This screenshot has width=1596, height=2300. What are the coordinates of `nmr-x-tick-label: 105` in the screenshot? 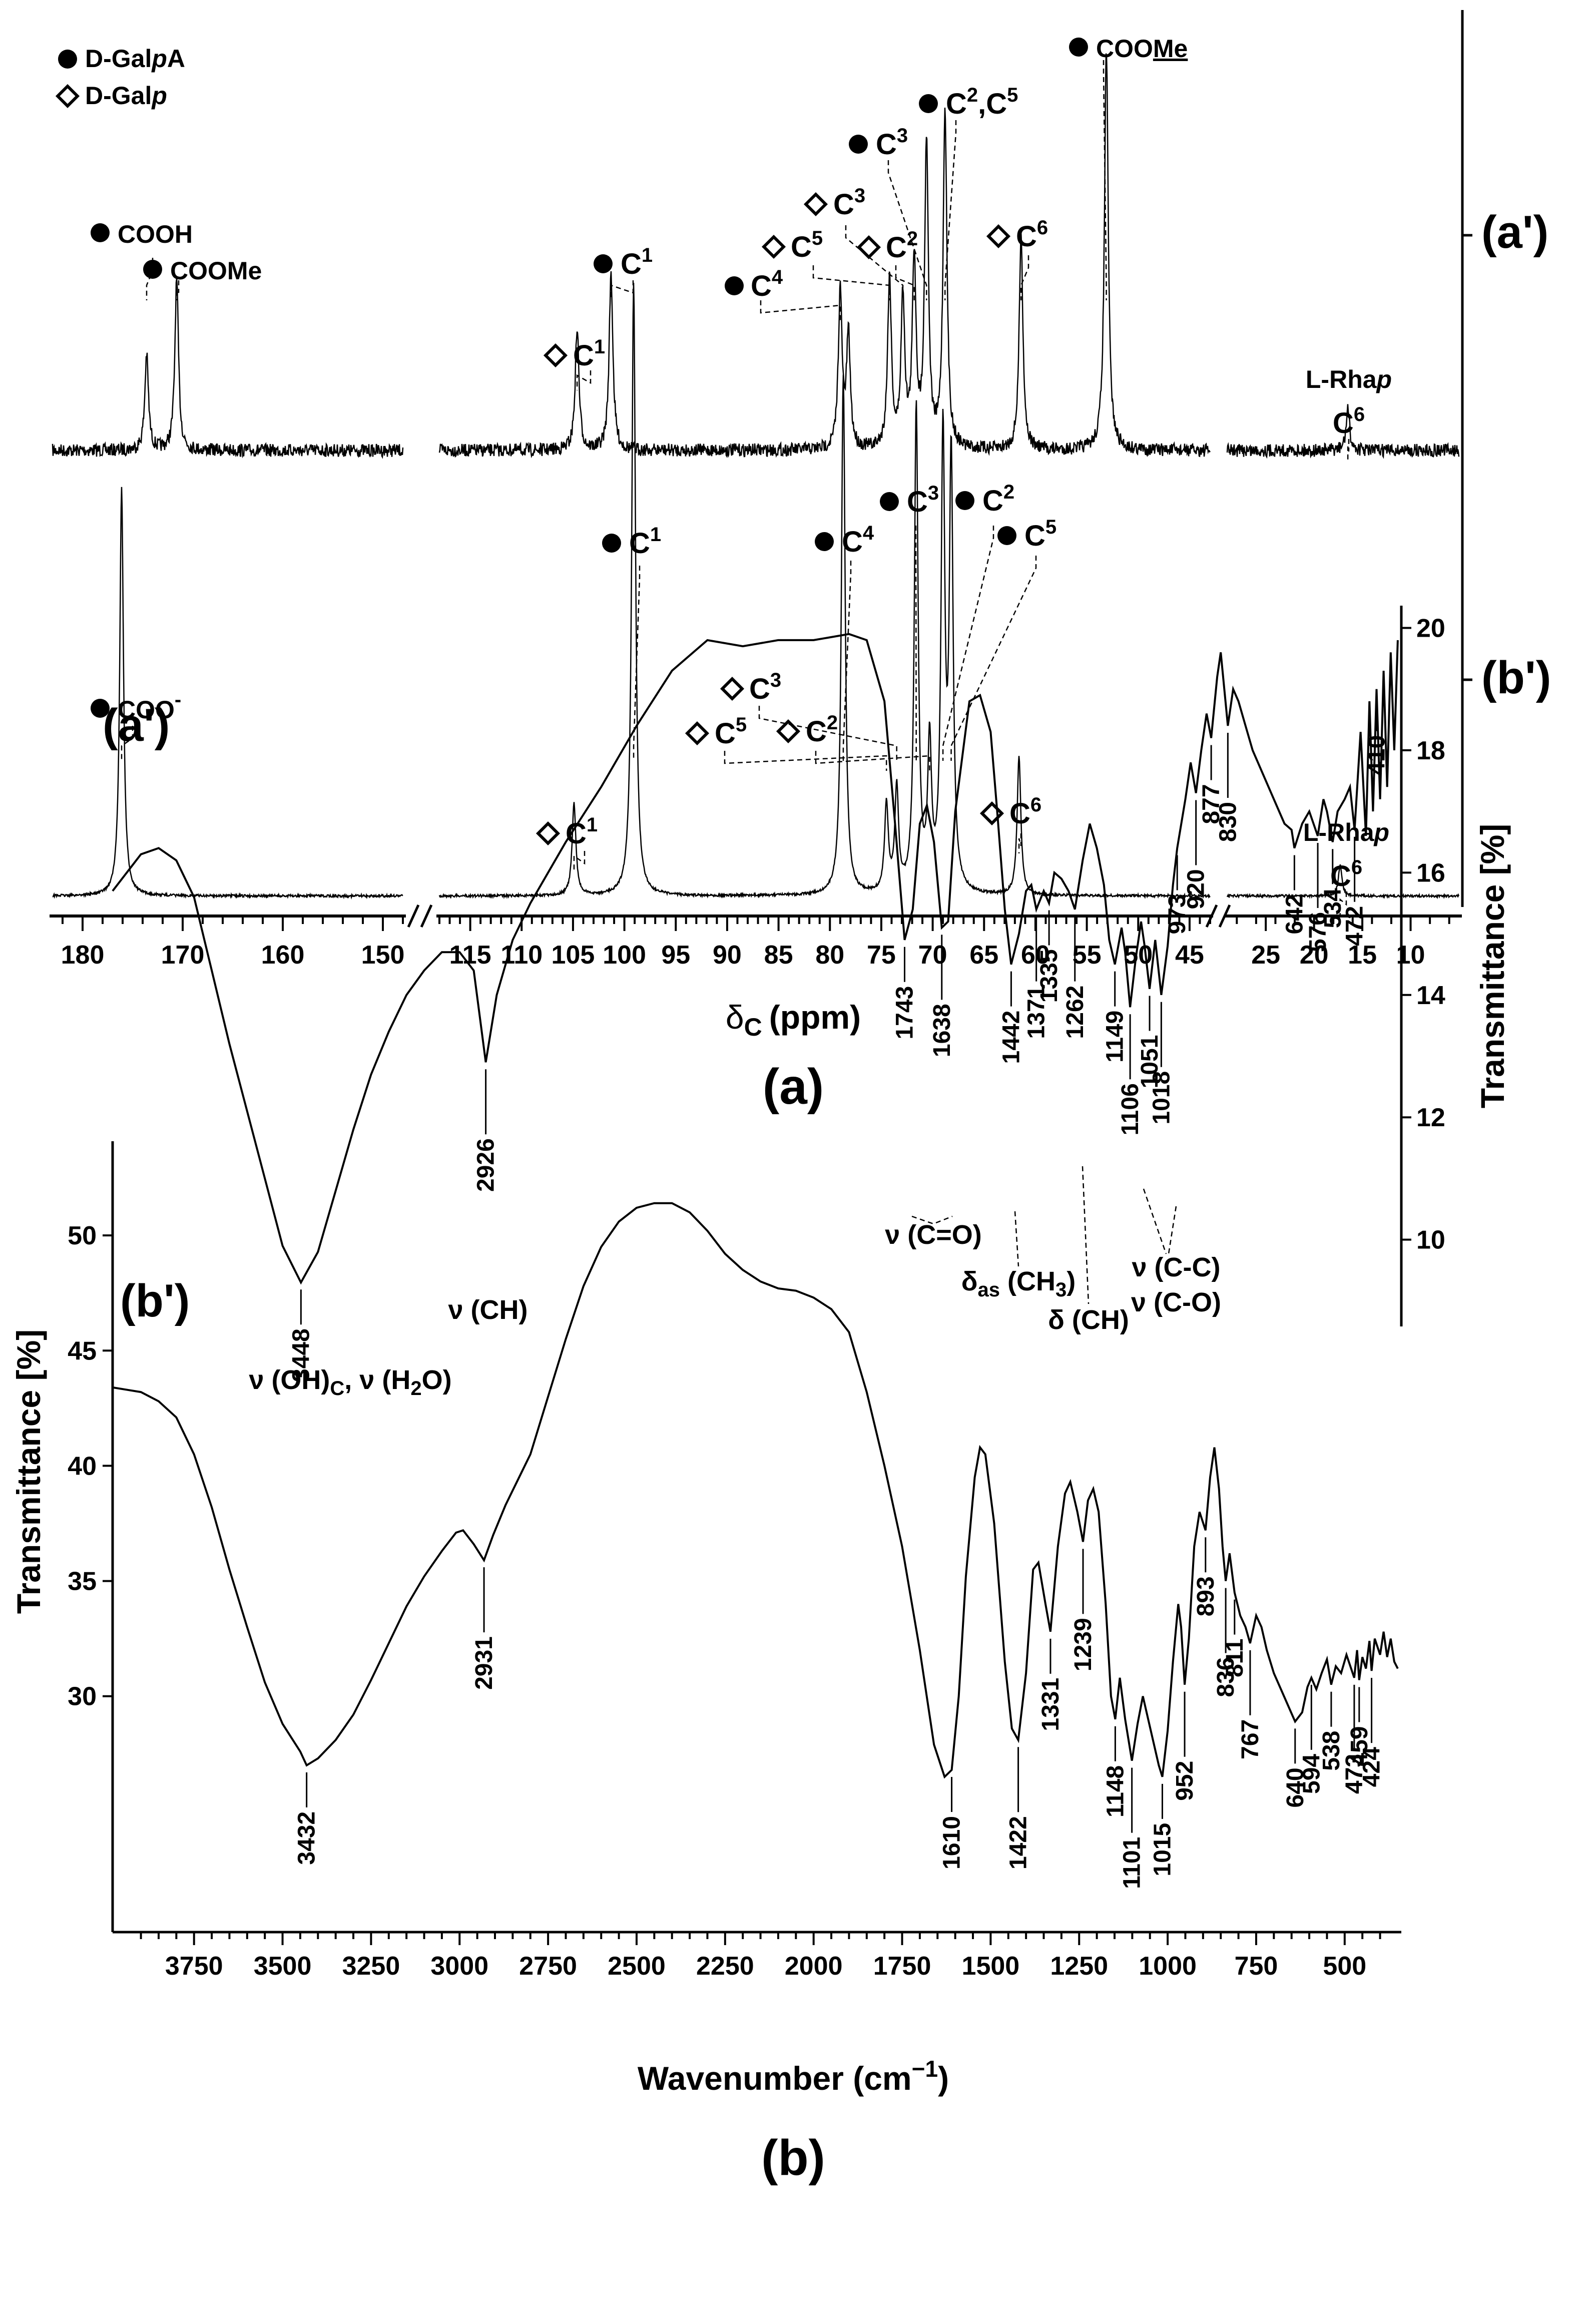 It's located at (573, 955).